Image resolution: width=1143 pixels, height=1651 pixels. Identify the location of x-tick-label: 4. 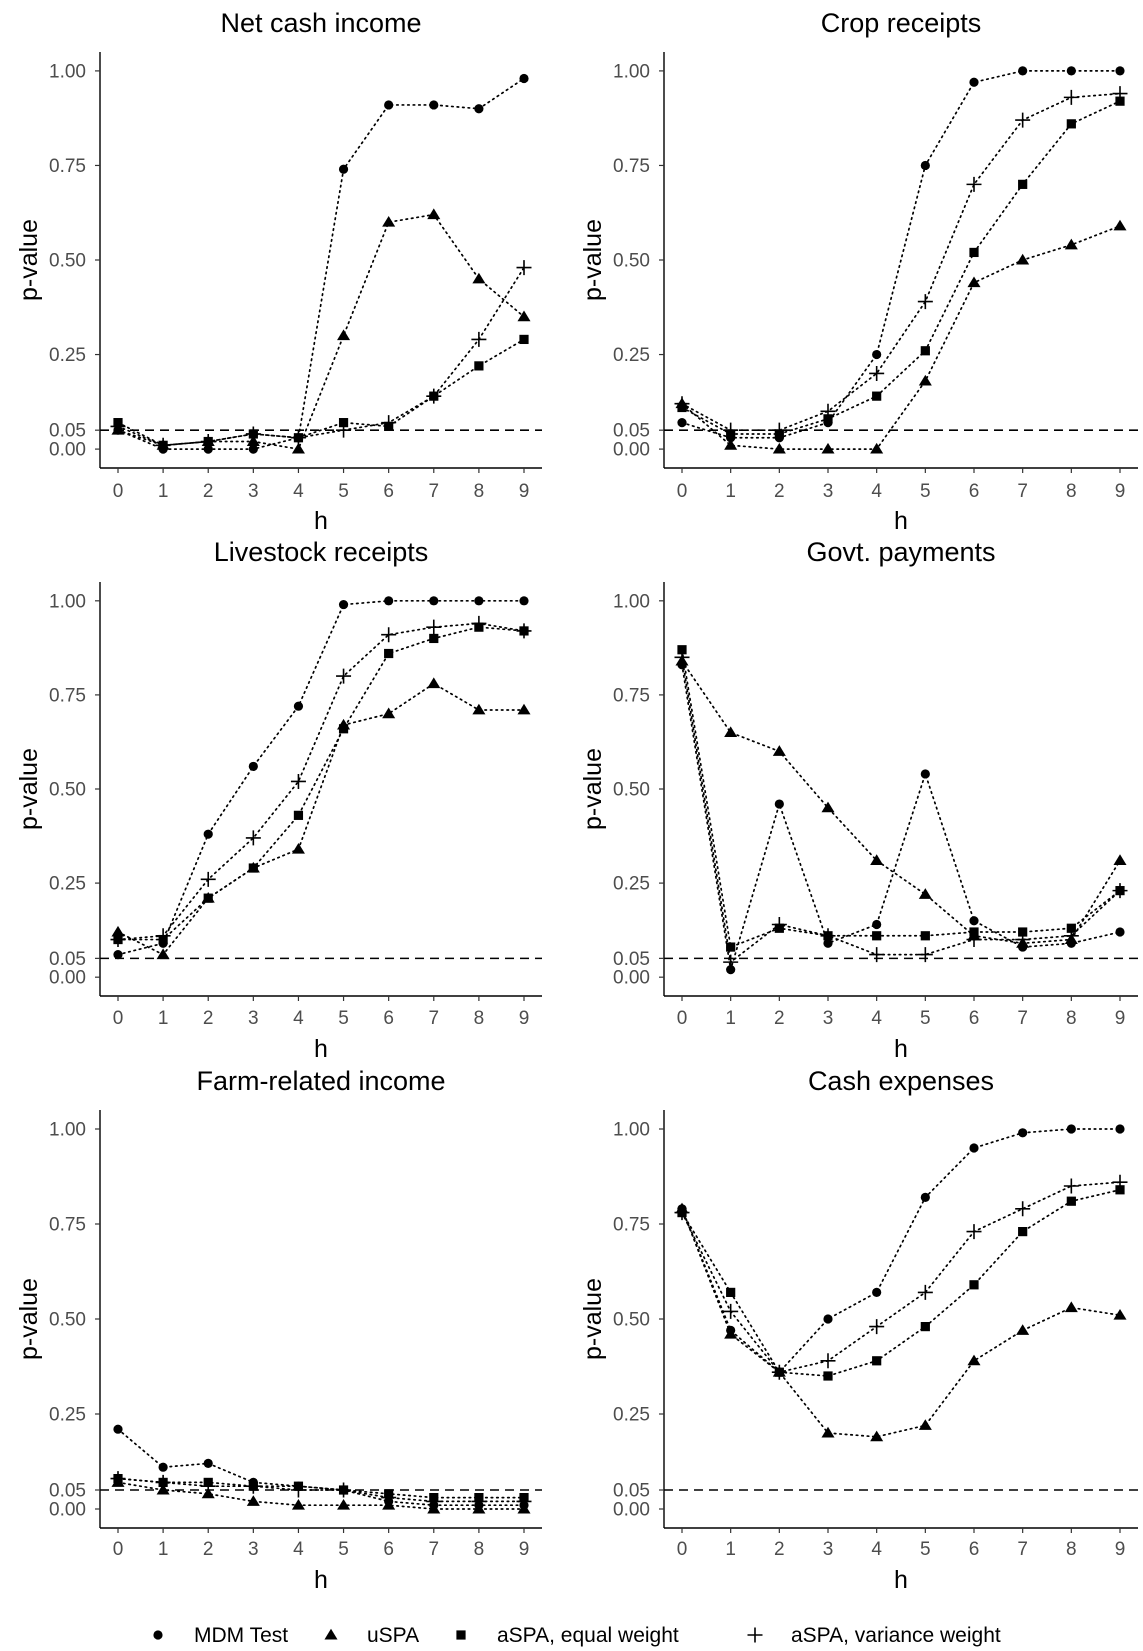
(876, 1549).